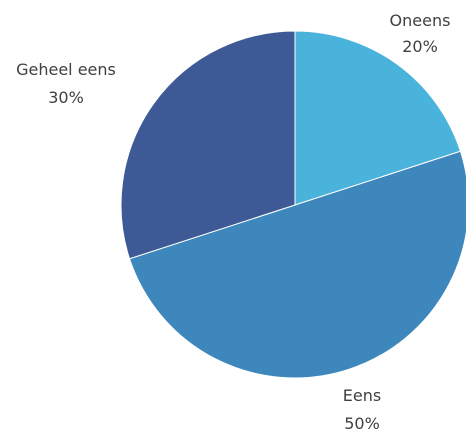  What do you see at coordinates (362, 423) in the screenshot?
I see `slice-percent-label: 50%` at bounding box center [362, 423].